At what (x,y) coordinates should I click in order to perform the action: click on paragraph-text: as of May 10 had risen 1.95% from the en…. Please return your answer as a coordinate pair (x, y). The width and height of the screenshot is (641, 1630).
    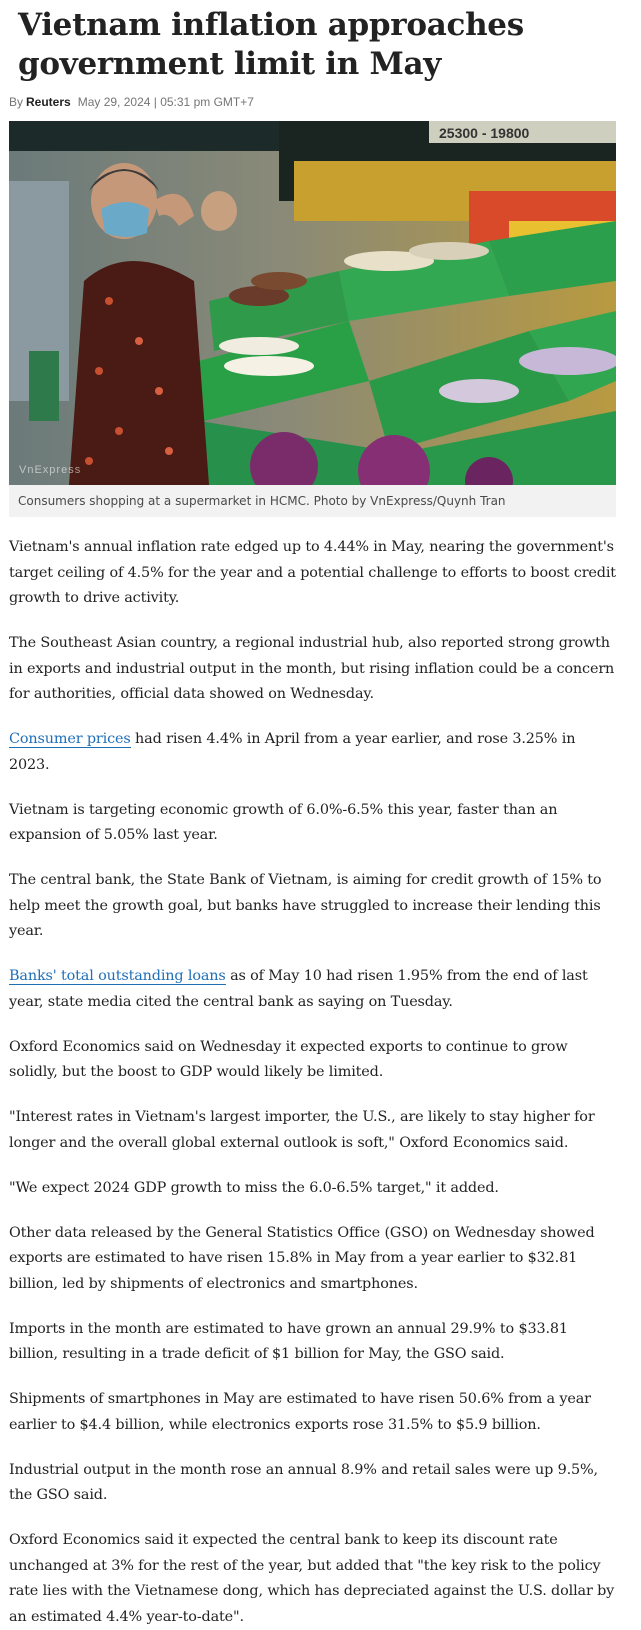
    Looking at the image, I should click on (298, 989).